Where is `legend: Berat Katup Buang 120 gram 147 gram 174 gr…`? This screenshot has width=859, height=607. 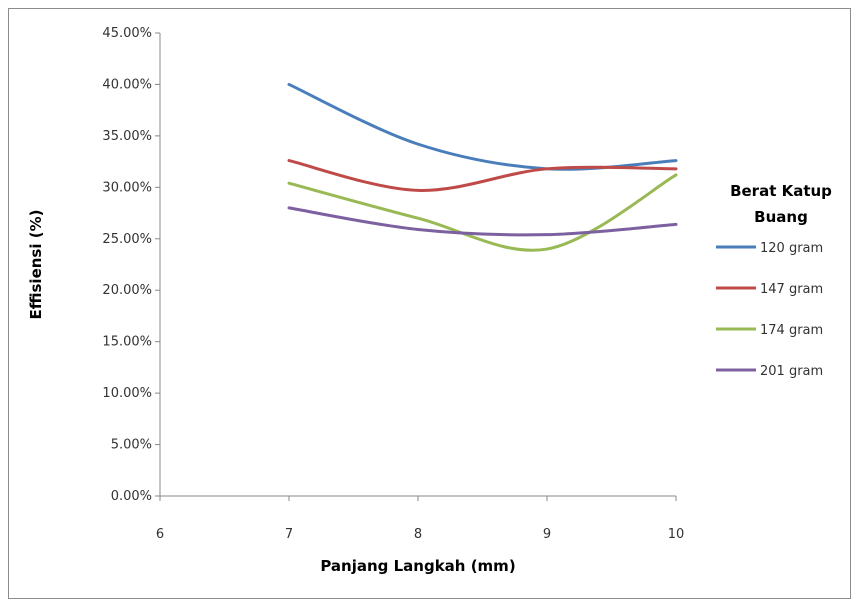
legend: Berat Katup Buang 120 gram 147 gram 174 gr… is located at coordinates (774, 280).